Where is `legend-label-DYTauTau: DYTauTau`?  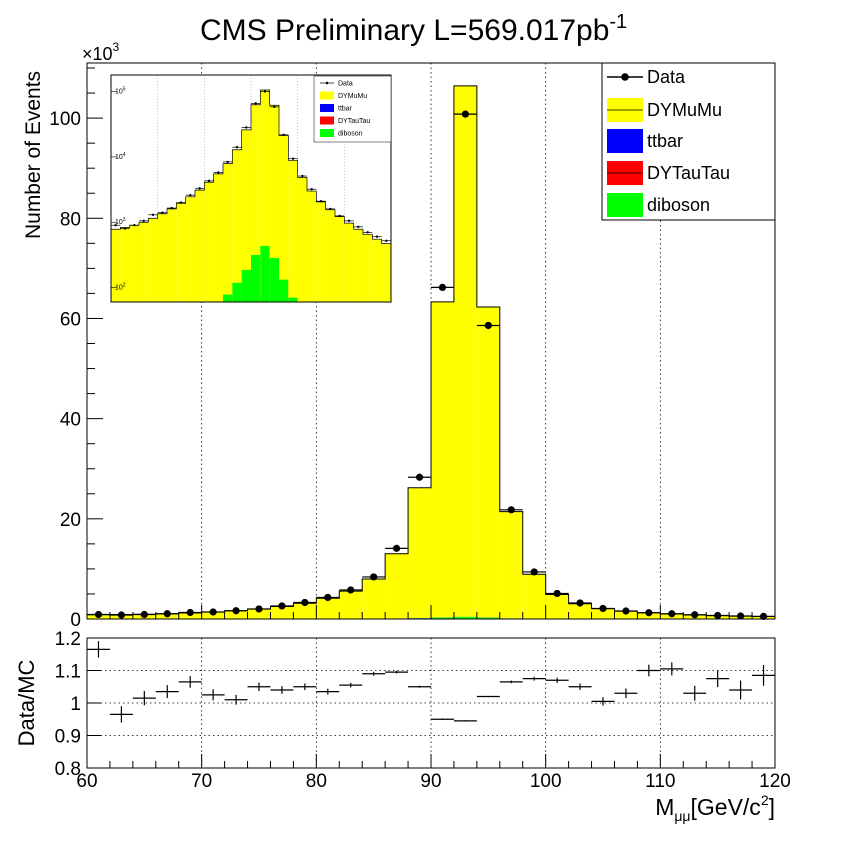 legend-label-DYTauTau: DYTauTau is located at coordinates (688, 173).